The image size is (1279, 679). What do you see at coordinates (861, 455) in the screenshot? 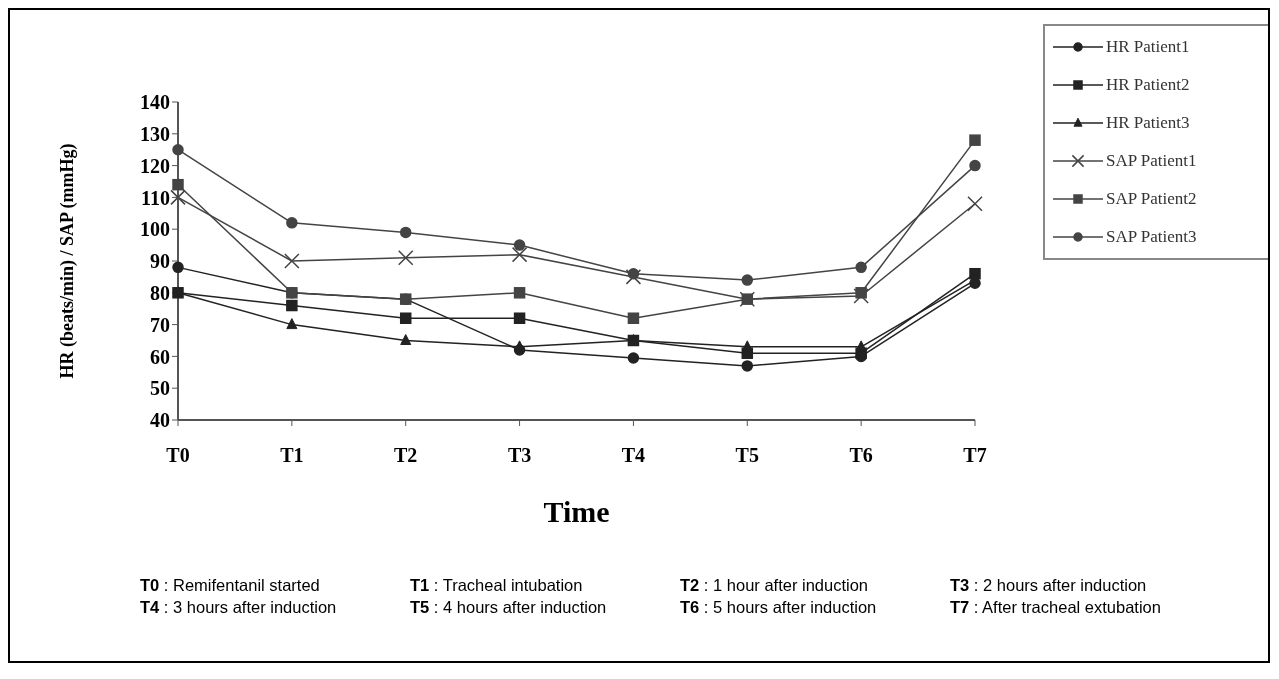
I see `x-tick-label: T6` at bounding box center [861, 455].